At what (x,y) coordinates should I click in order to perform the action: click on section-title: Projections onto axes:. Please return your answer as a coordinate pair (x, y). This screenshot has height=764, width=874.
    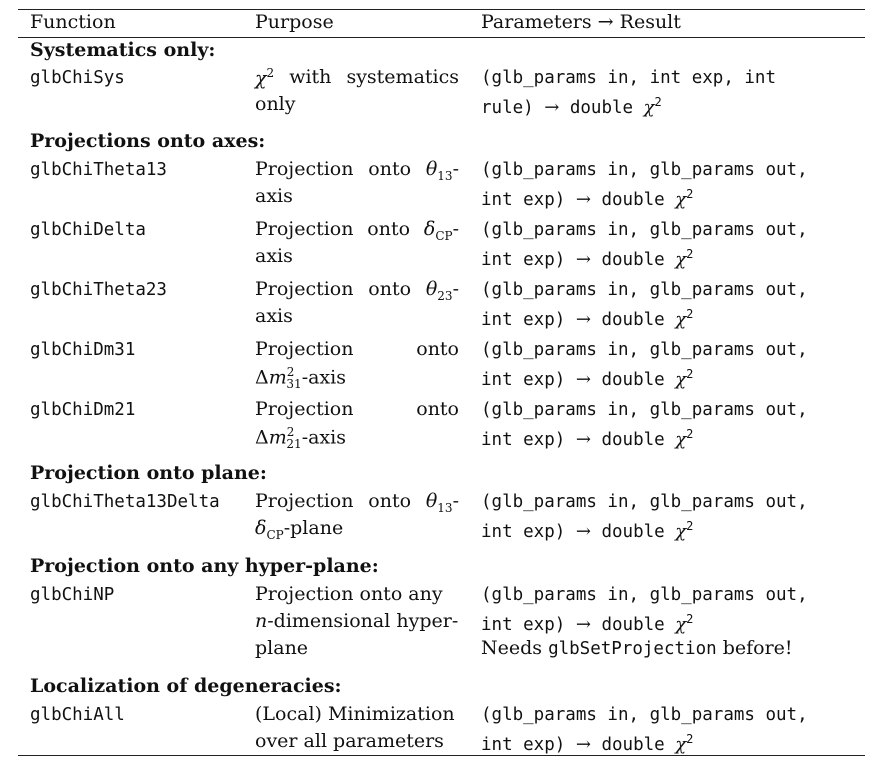
    Looking at the image, I should click on (148, 141).